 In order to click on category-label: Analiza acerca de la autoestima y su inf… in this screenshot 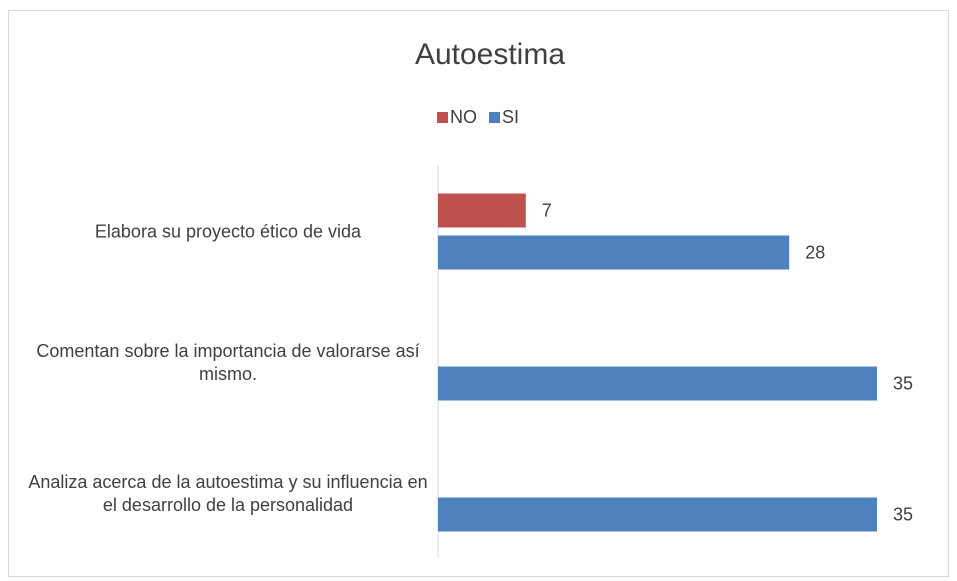, I will do `click(228, 493)`.